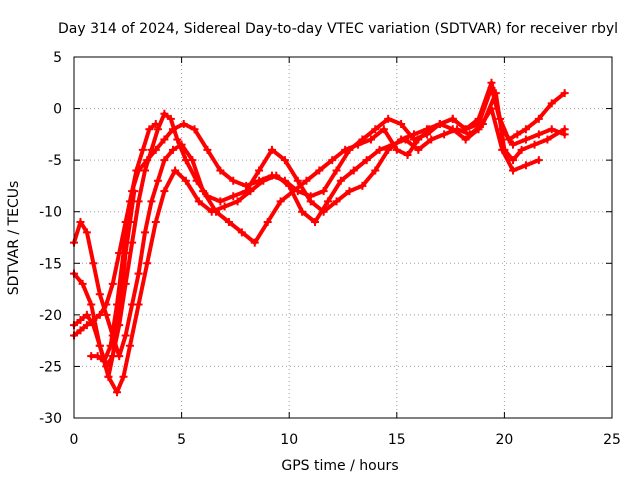 Image resolution: width=640 pixels, height=480 pixels. What do you see at coordinates (504, 440) in the screenshot?
I see `x-tick-label: 20` at bounding box center [504, 440].